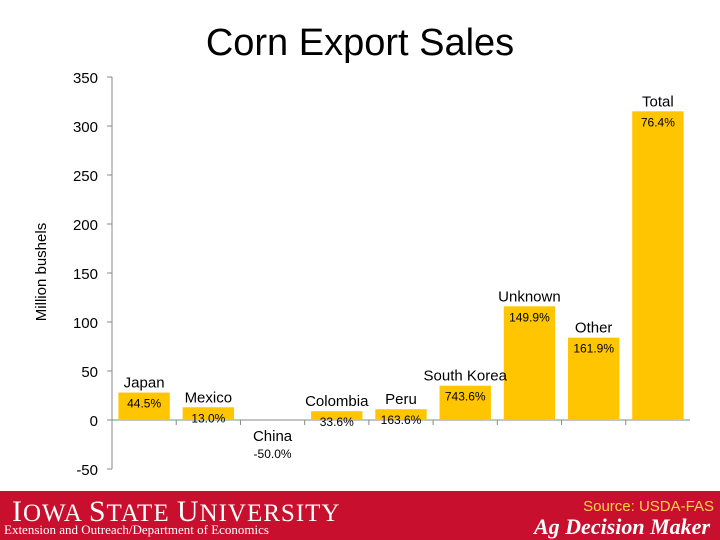  Describe the element at coordinates (337, 401) in the screenshot. I see `category-label: Colombia` at that location.